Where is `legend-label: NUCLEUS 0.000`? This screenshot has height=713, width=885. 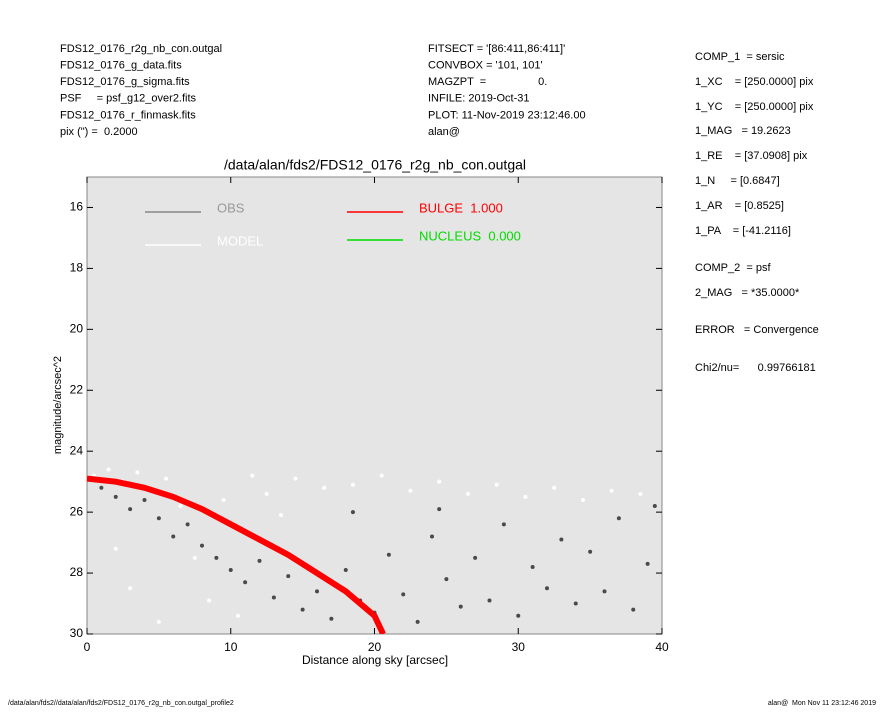 legend-label: NUCLEUS 0.000 is located at coordinates (470, 235).